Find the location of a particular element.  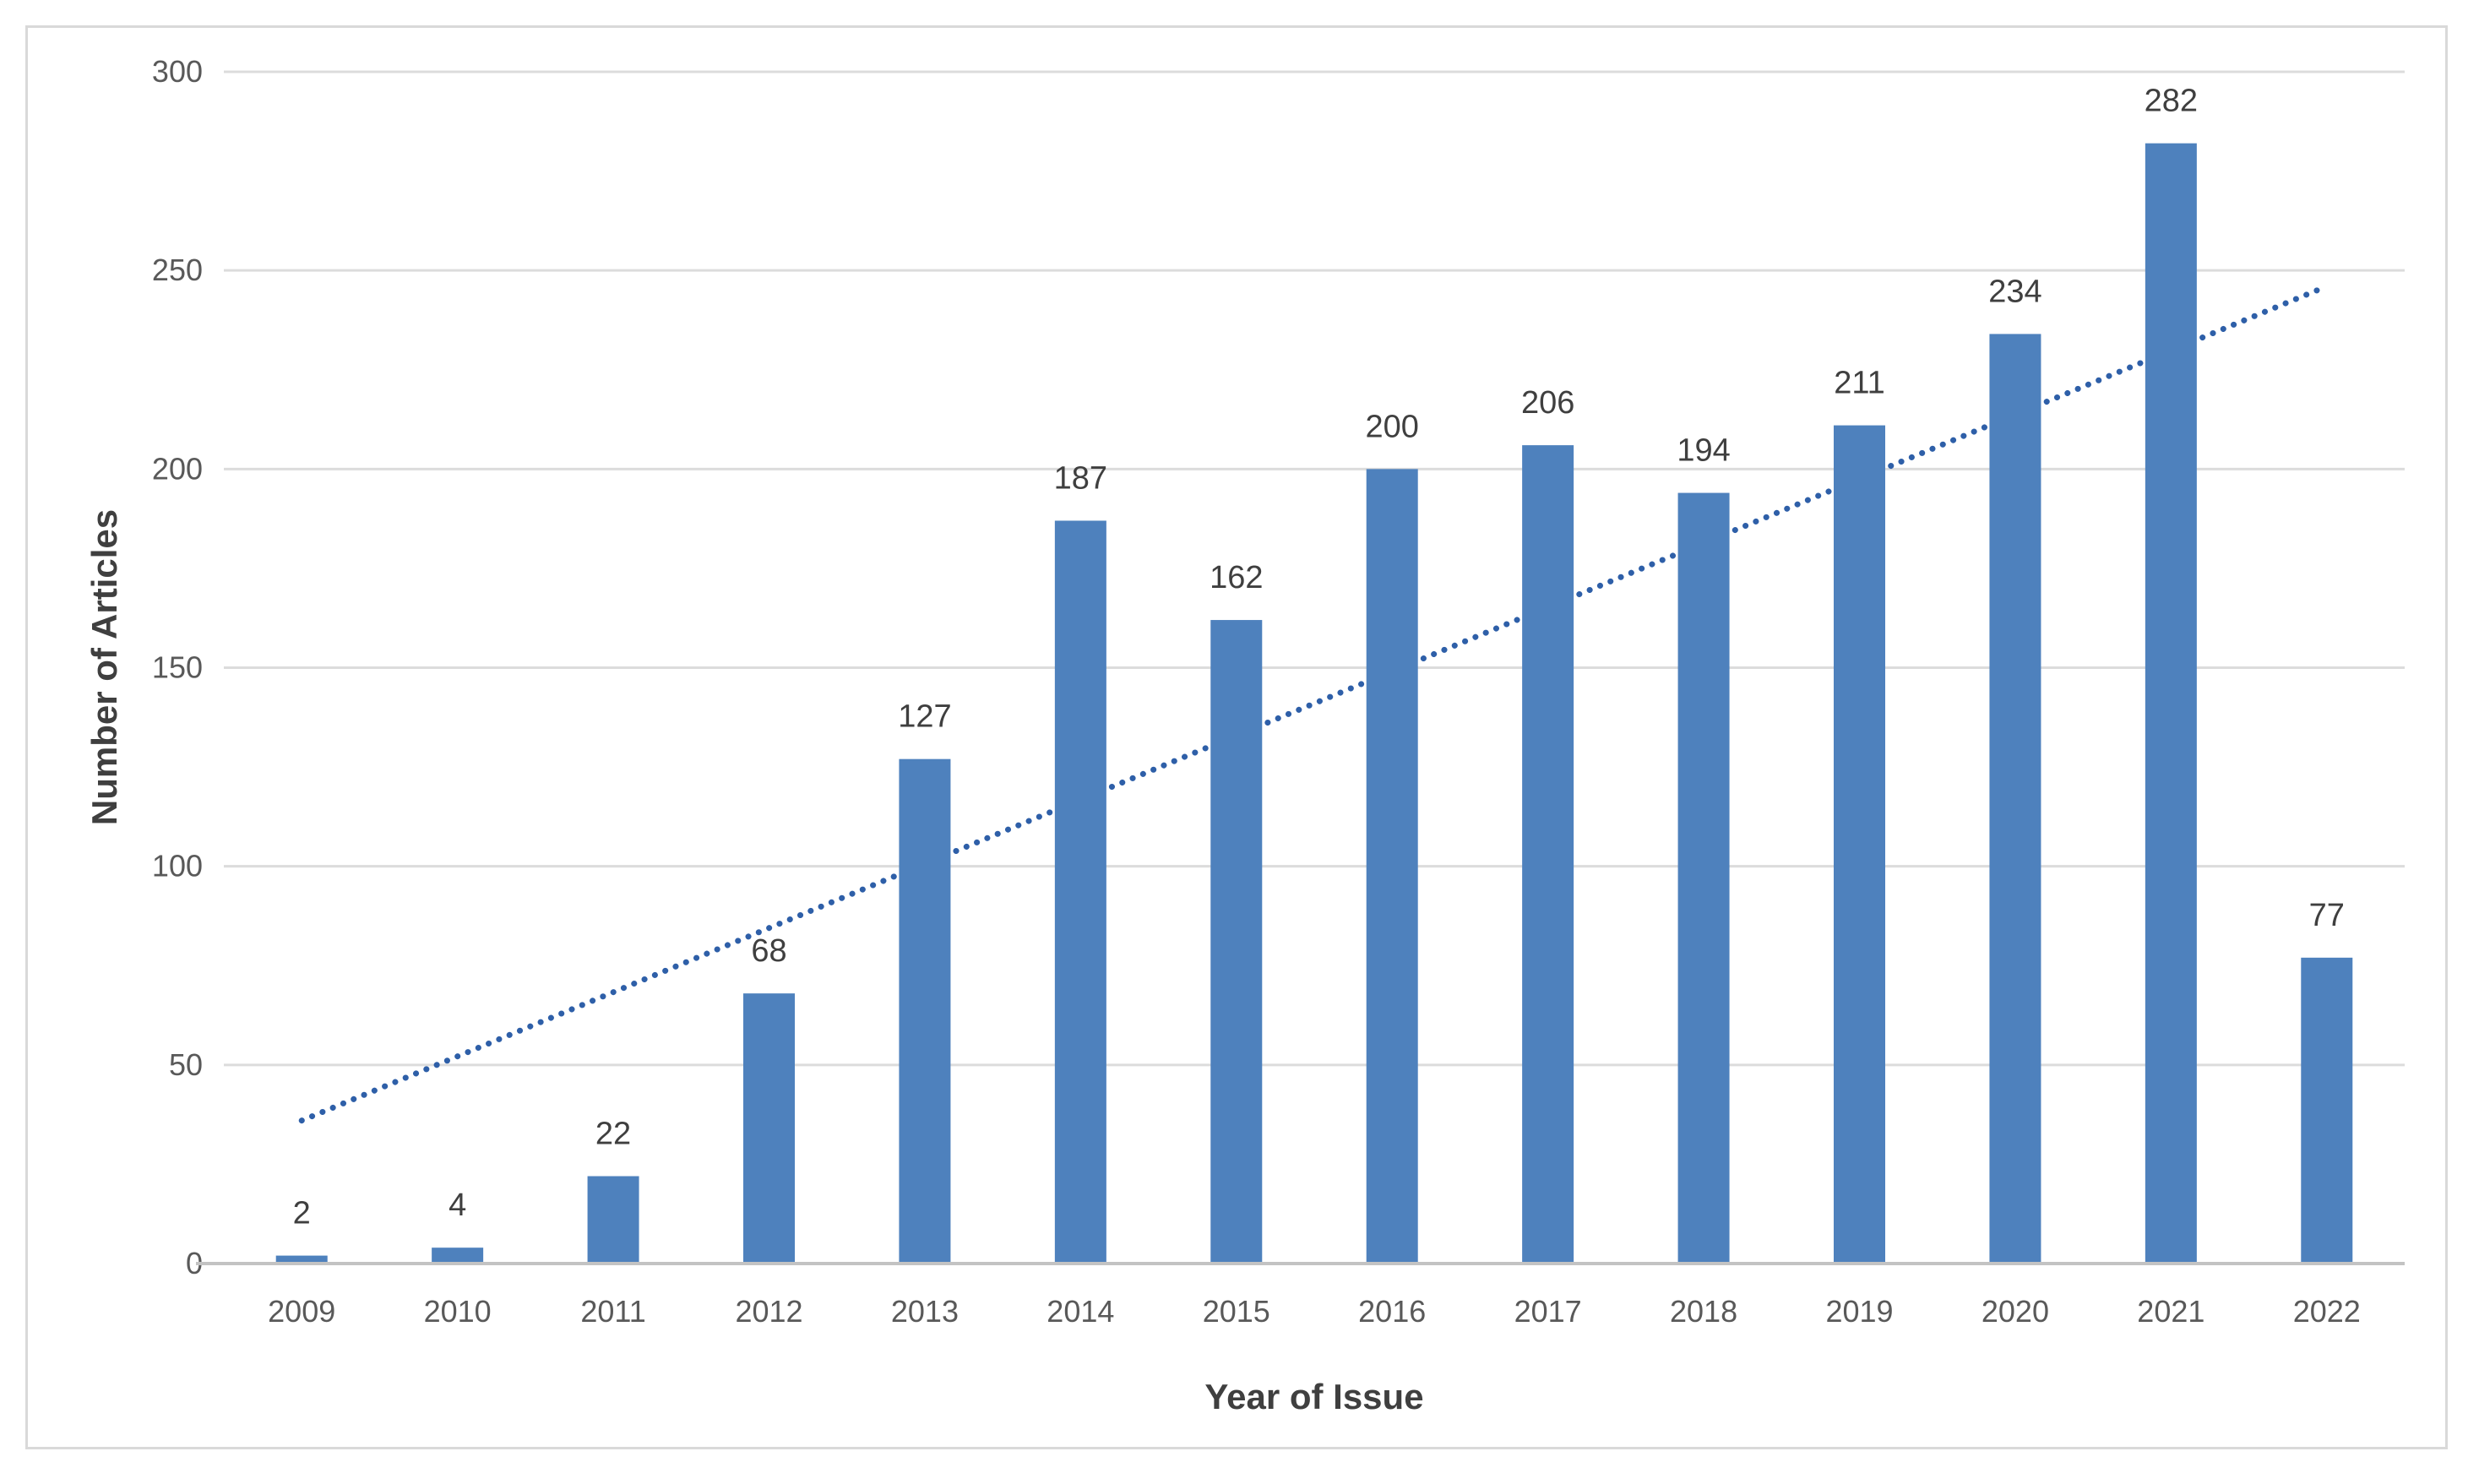

bar-2012 is located at coordinates (769, 1128).